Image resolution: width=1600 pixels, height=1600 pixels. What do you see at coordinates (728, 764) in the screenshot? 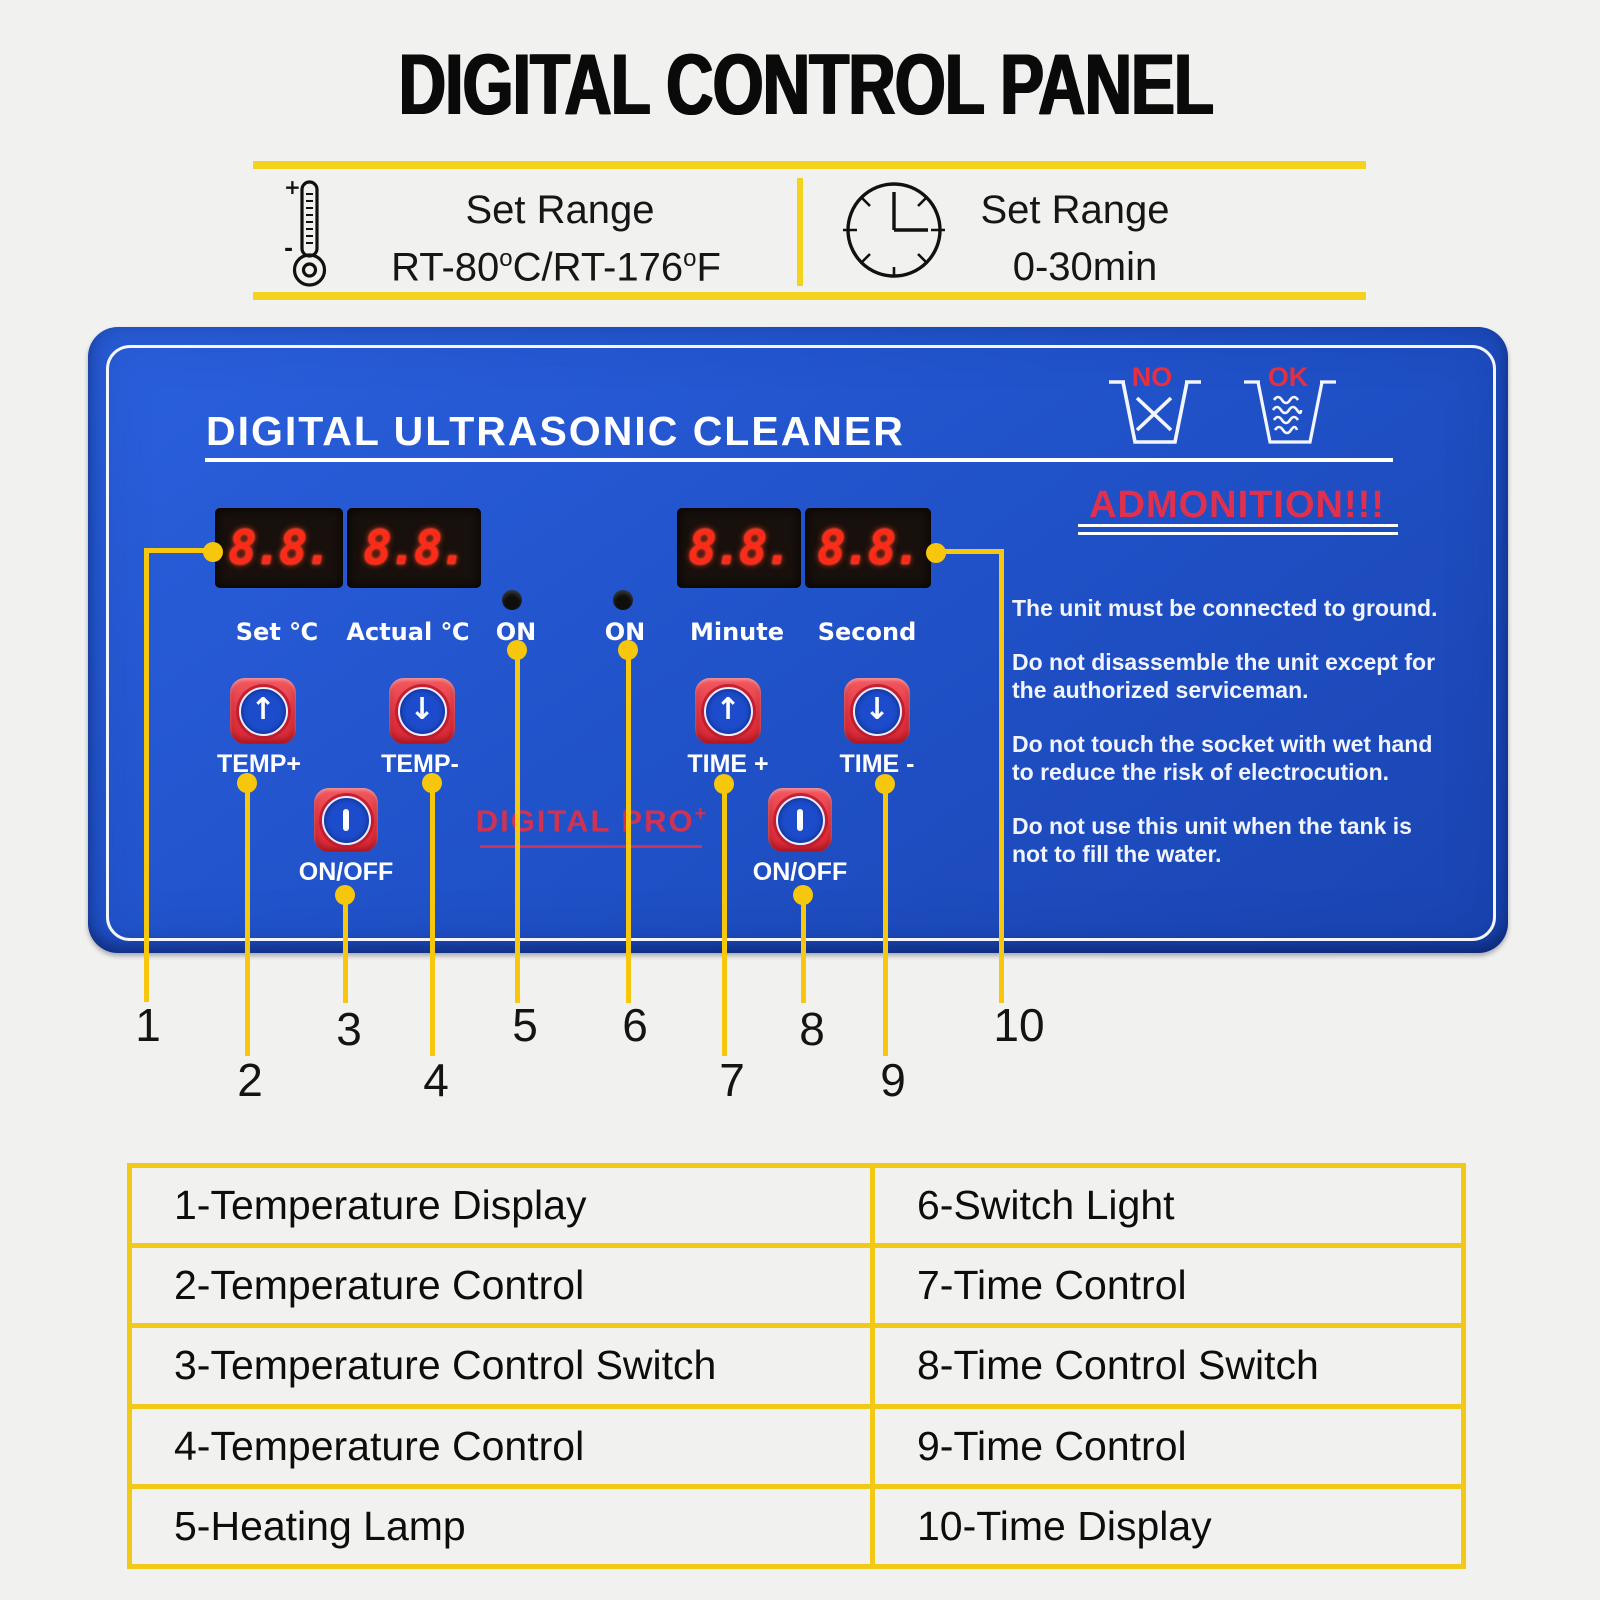
I see `time-plus-label: TIME +` at bounding box center [728, 764].